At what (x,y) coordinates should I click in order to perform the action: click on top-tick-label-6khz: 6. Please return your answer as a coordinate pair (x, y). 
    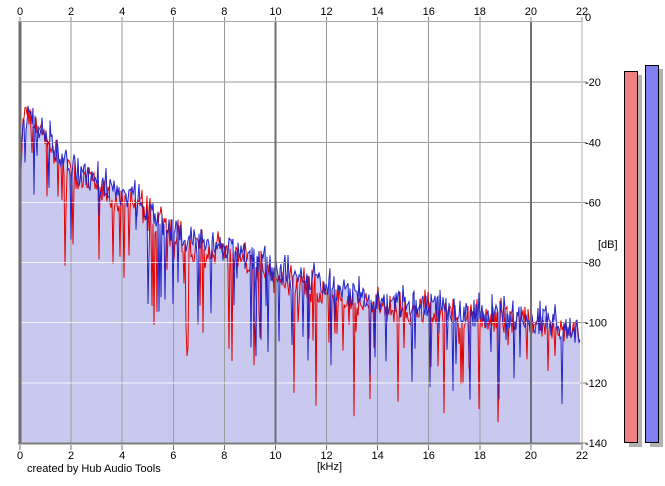
    Looking at the image, I should click on (173, 12).